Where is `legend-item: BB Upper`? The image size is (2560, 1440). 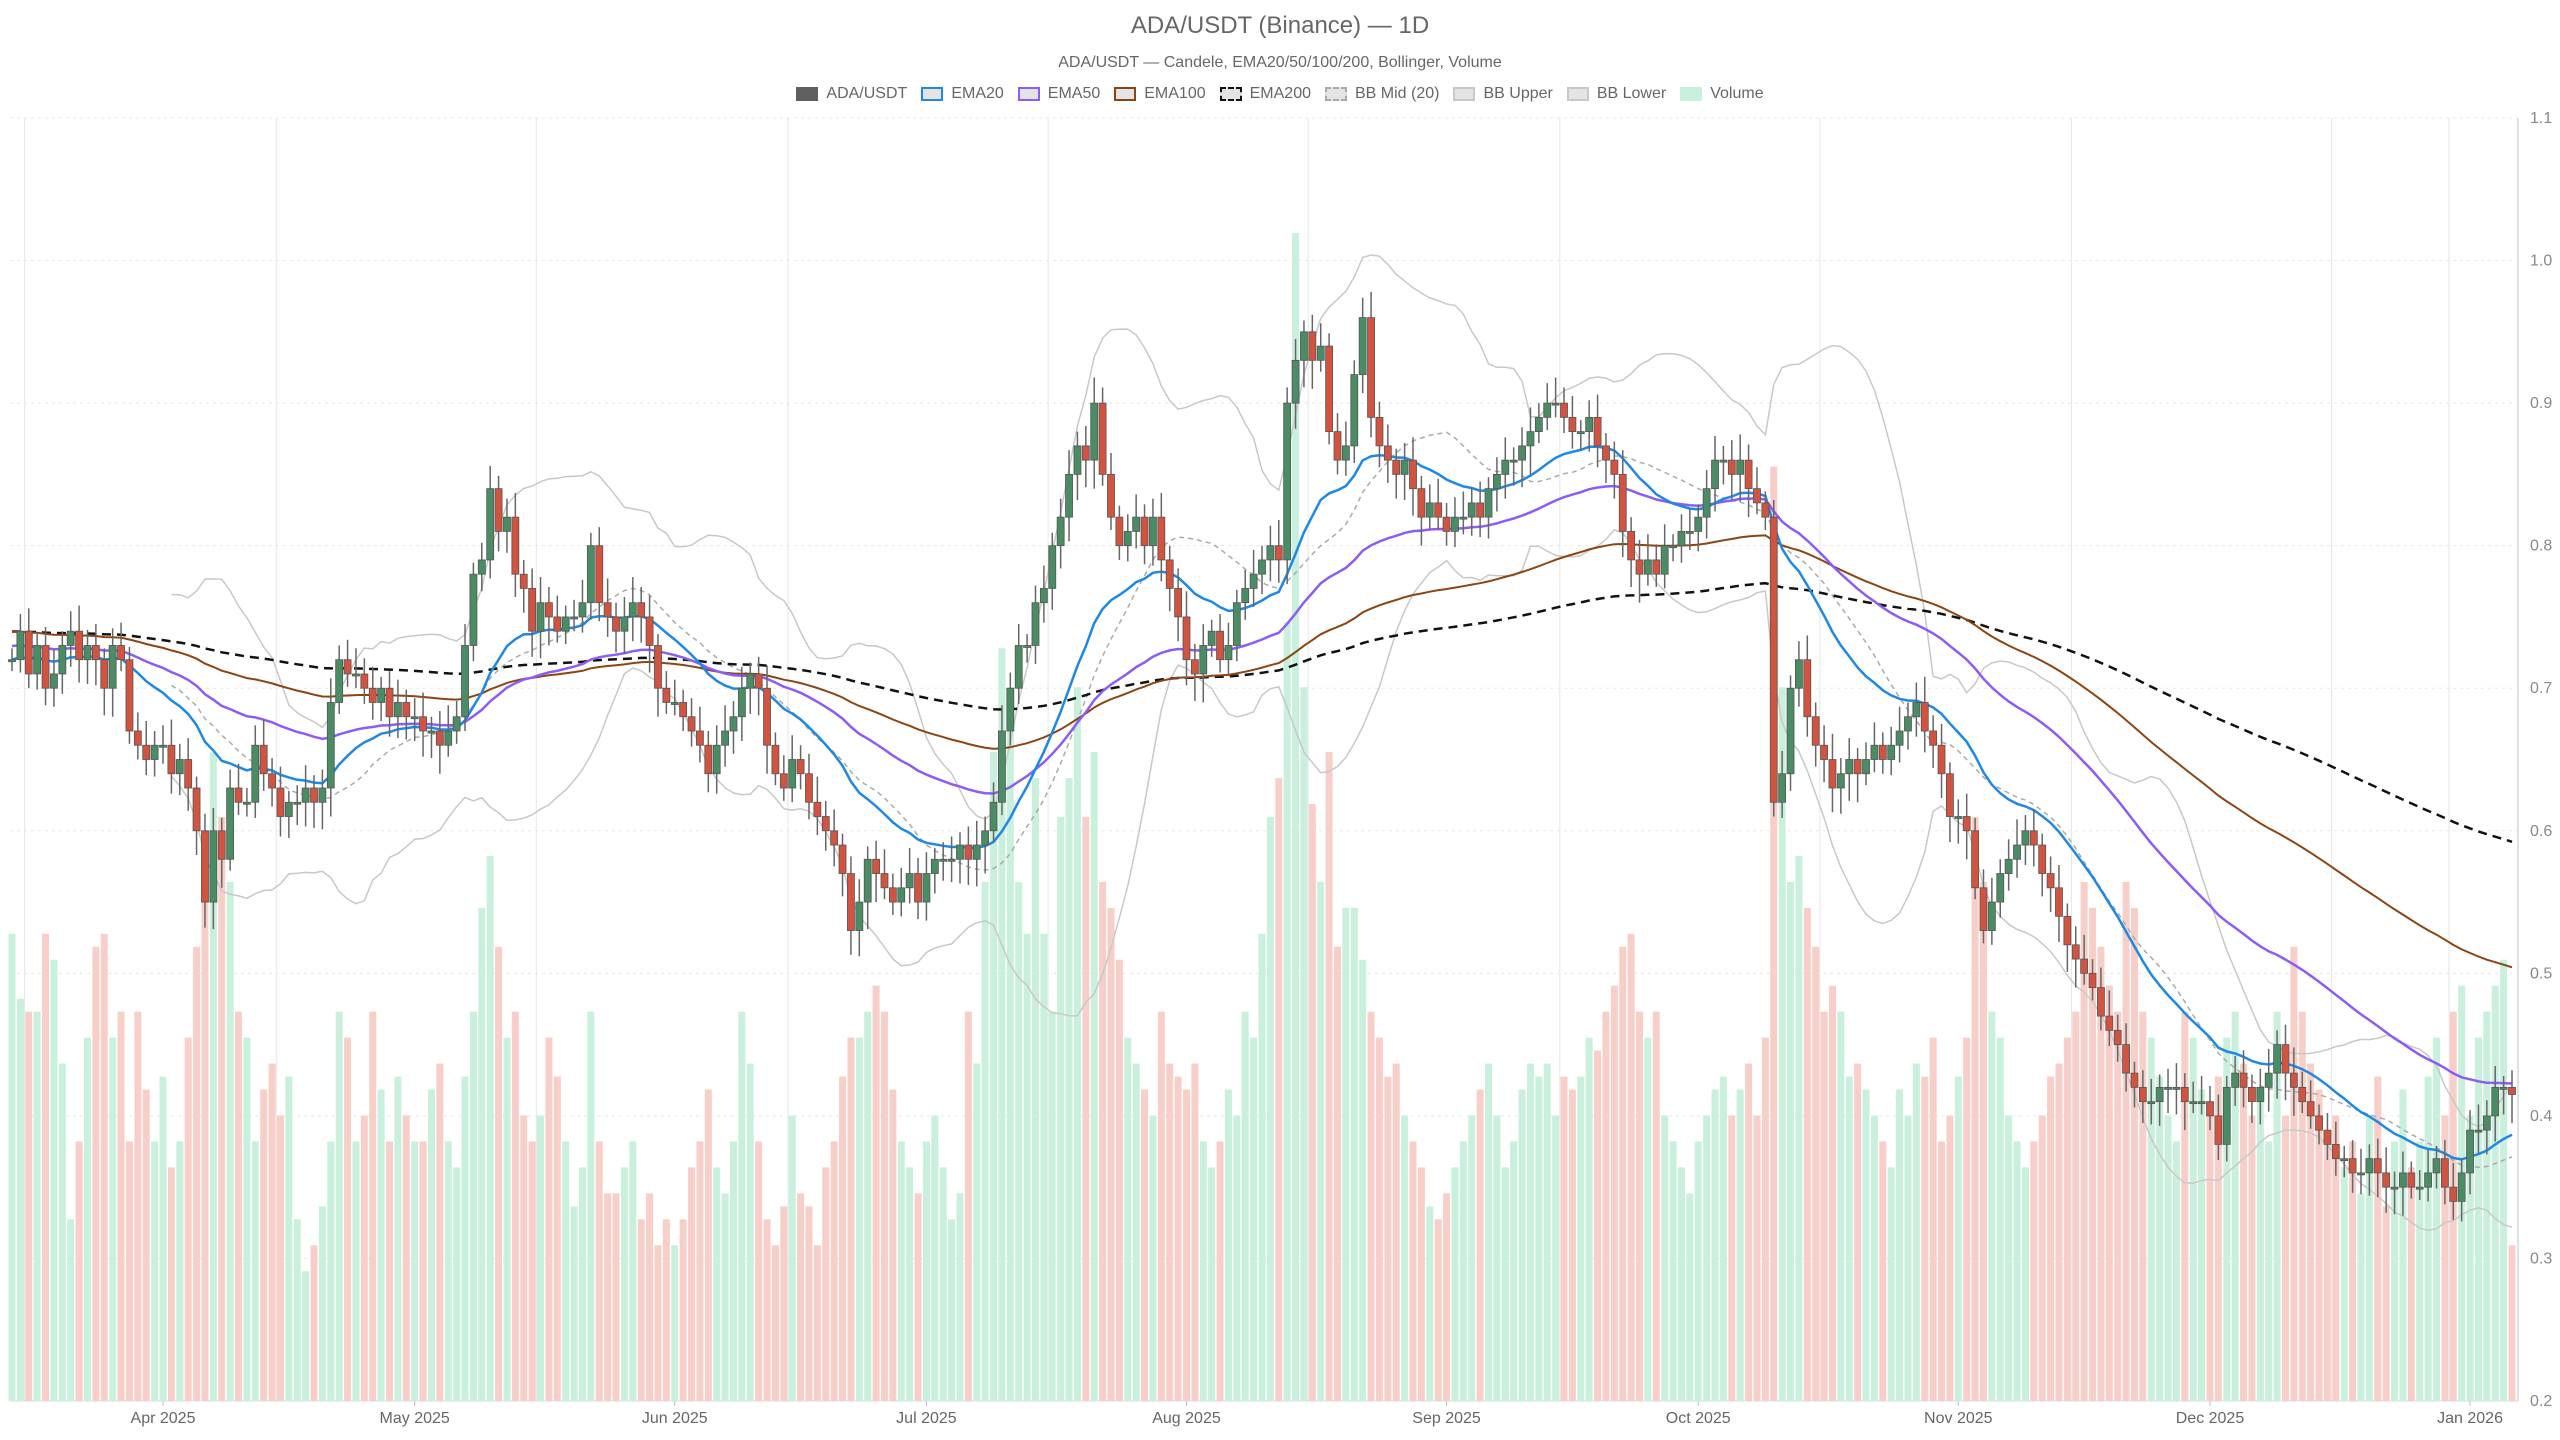
legend-item: BB Upper is located at coordinates (1503, 94).